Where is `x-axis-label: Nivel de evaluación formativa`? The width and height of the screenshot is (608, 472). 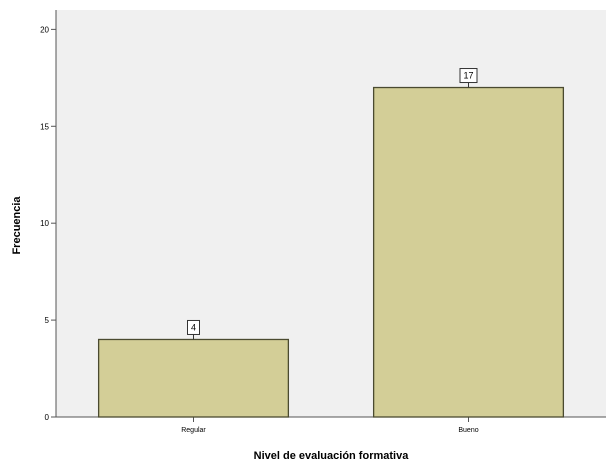 x-axis-label: Nivel de evaluación formativa is located at coordinates (332, 456).